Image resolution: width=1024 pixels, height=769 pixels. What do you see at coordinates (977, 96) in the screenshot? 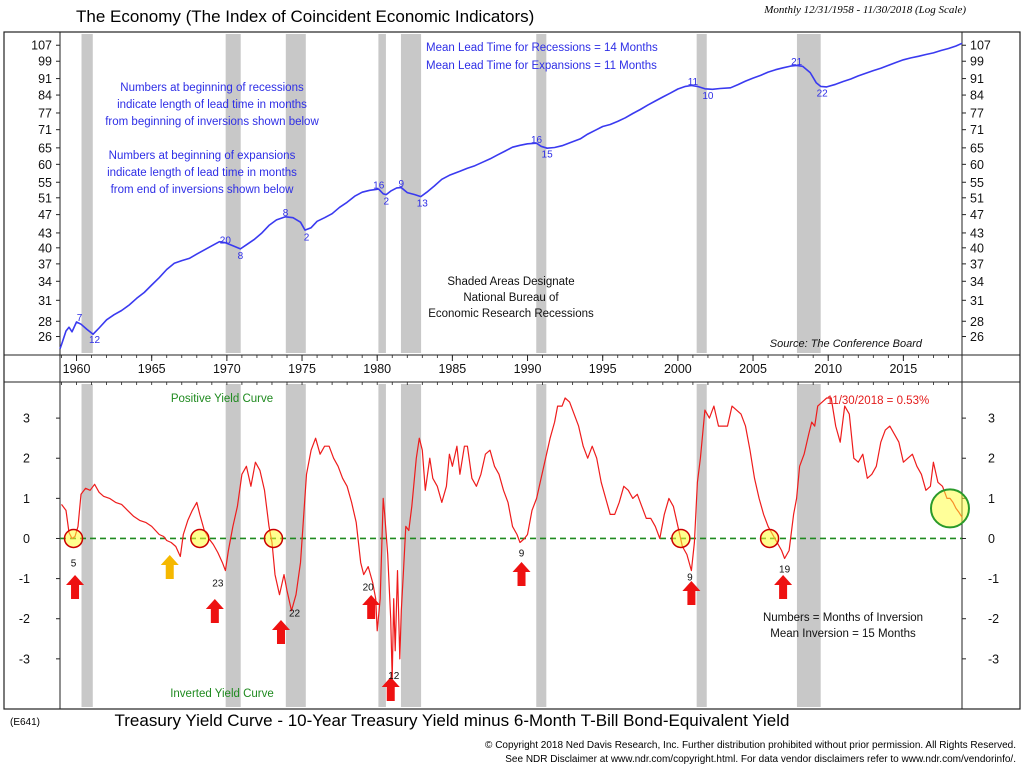
I see `y-tick-label-right: 84` at bounding box center [977, 96].